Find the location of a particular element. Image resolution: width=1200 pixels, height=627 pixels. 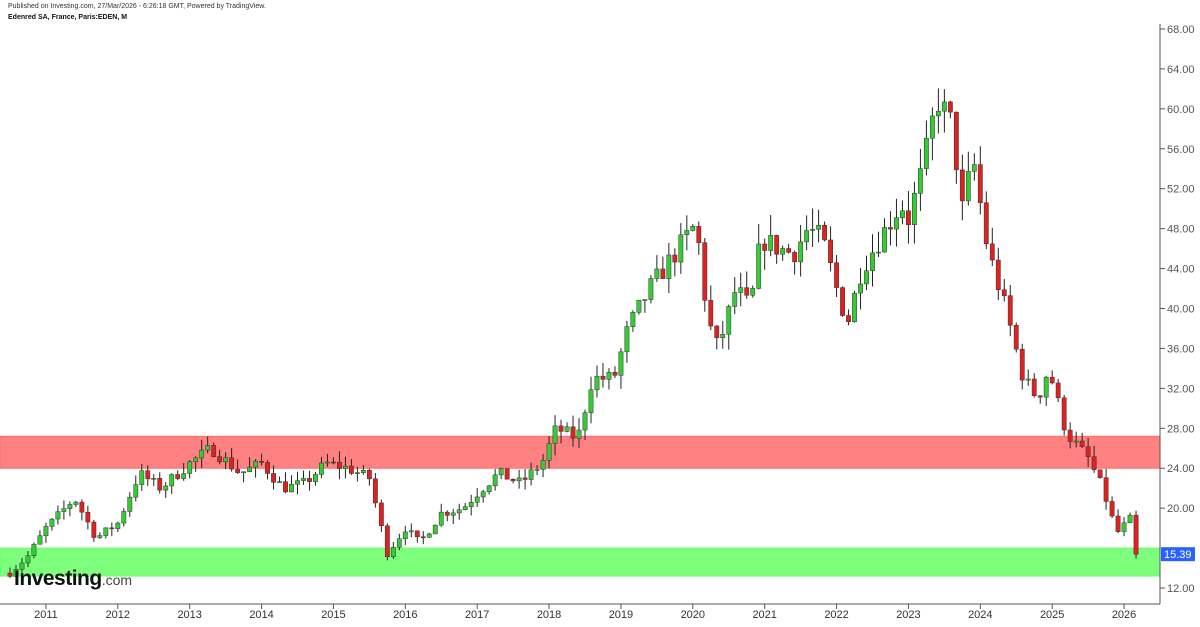

time-tick-label: 2017 is located at coordinates (477, 615).